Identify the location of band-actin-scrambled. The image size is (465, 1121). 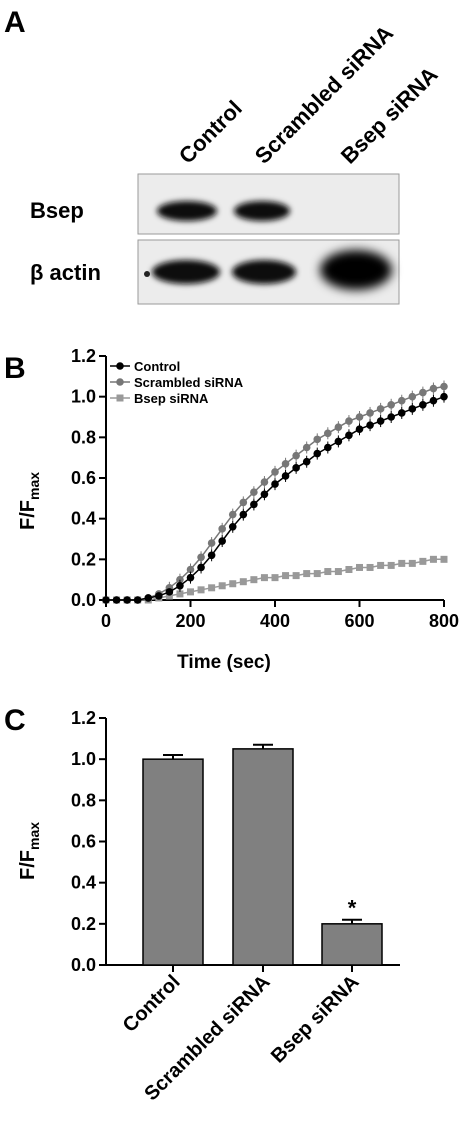
(264, 272).